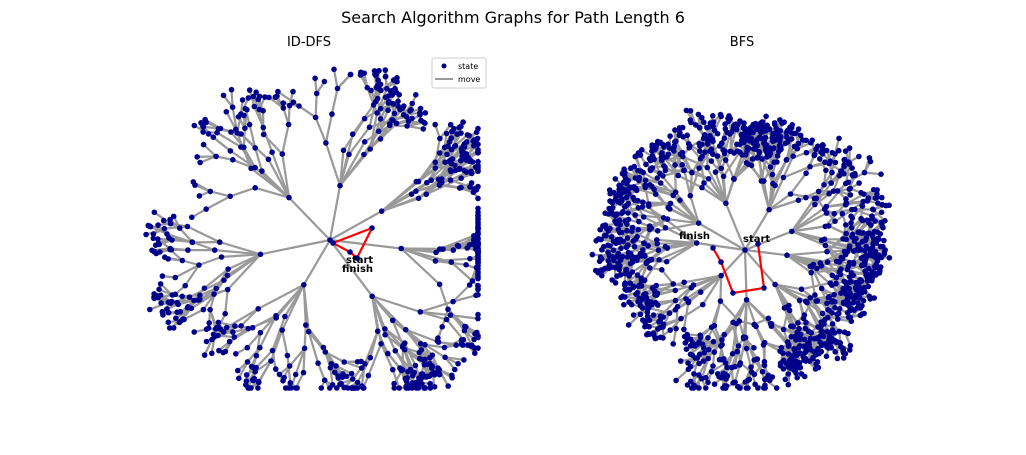 This screenshot has width=1026, height=455. What do you see at coordinates (694, 236) in the screenshot?
I see `finish-label-bfs: finish` at bounding box center [694, 236].